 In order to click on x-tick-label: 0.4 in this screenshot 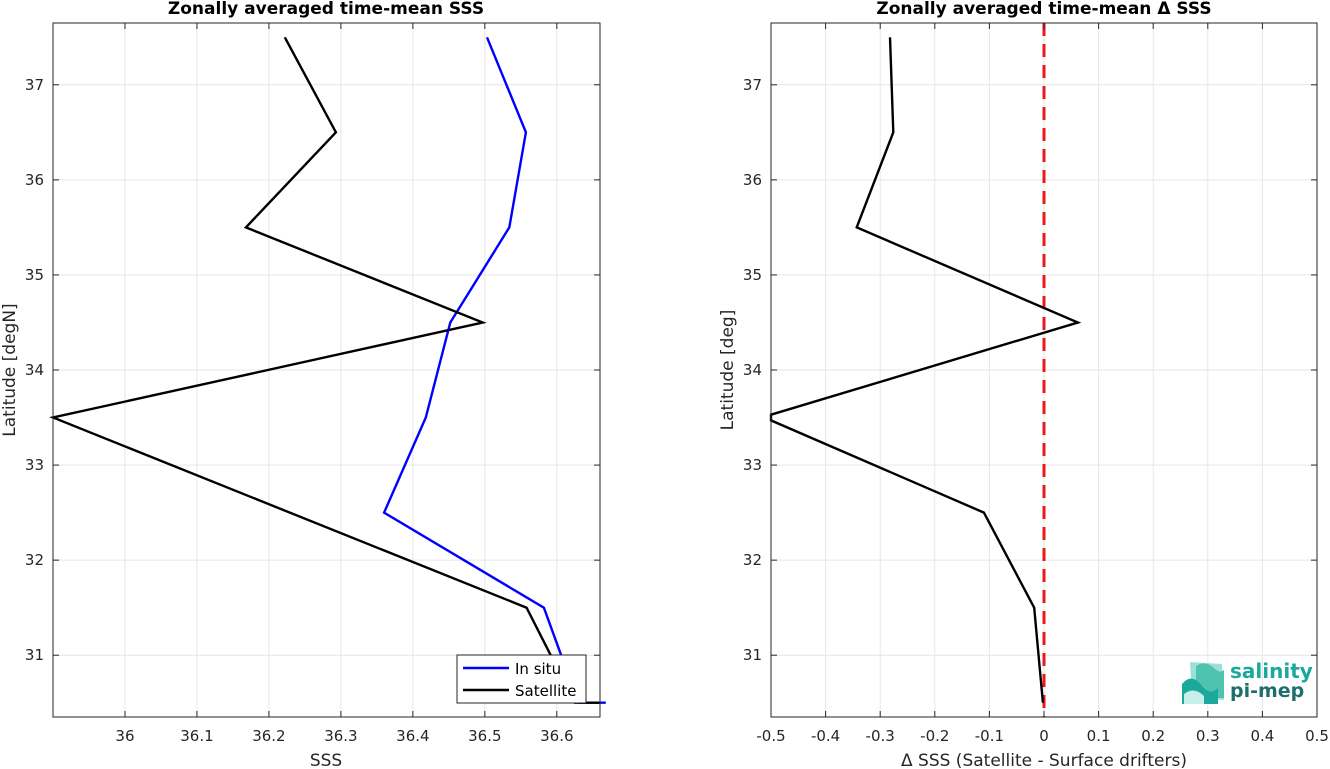, I will do `click(1262, 736)`.